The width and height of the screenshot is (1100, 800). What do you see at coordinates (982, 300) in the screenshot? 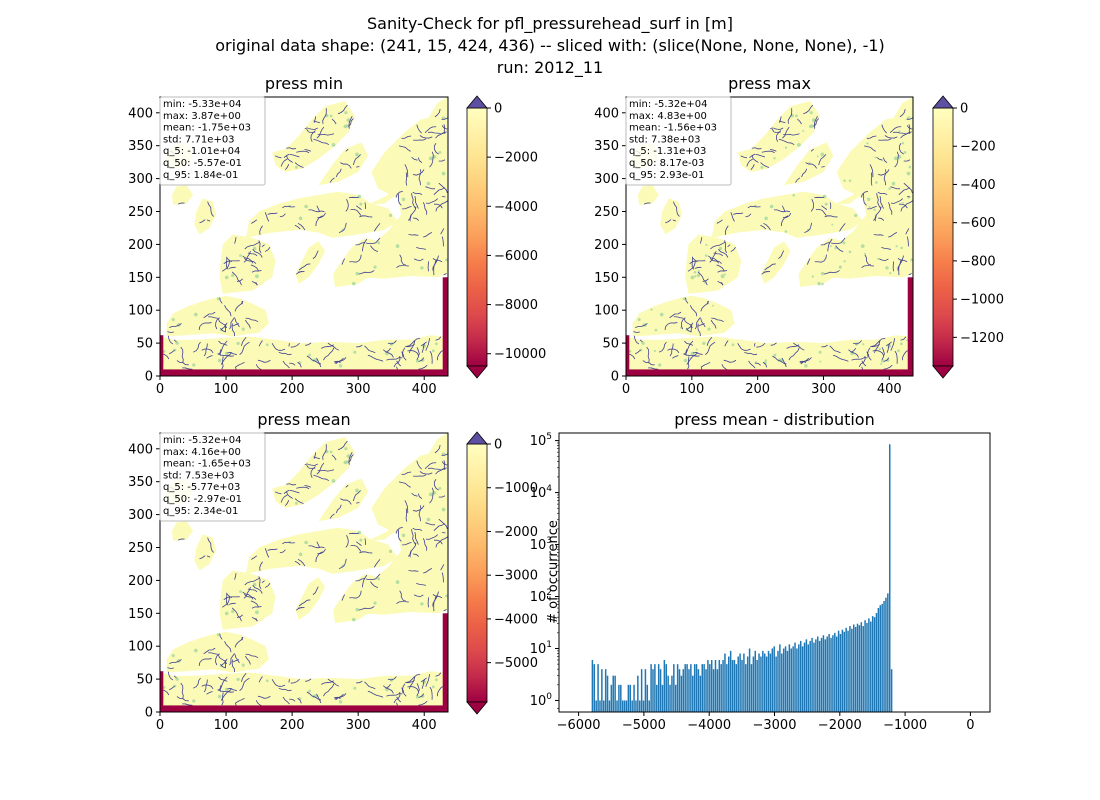
I see `colorbar-tick-label: −1000` at bounding box center [982, 300].